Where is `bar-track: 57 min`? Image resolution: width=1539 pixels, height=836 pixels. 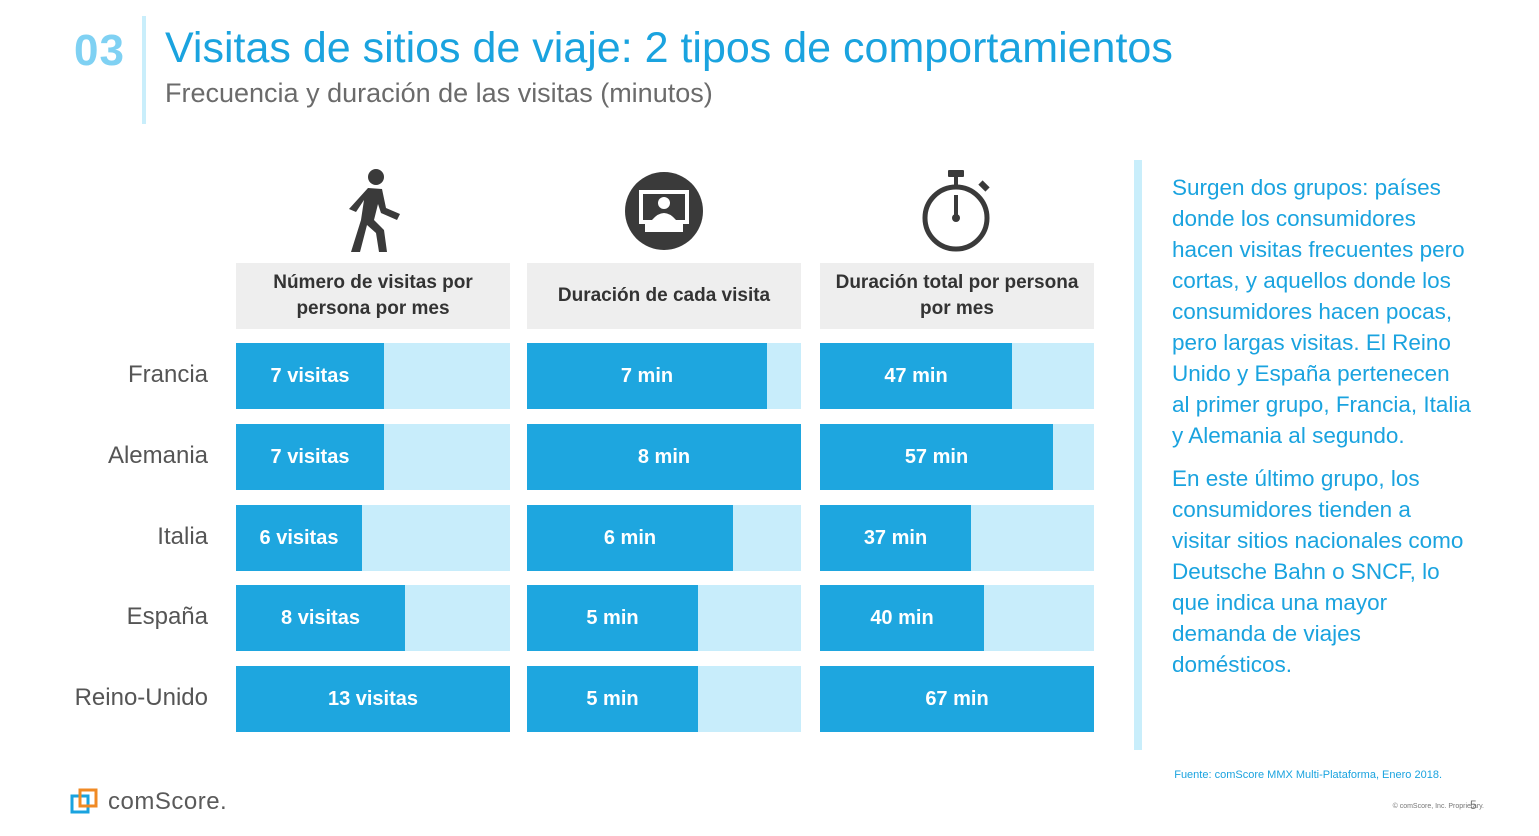 bar-track: 57 min is located at coordinates (957, 457).